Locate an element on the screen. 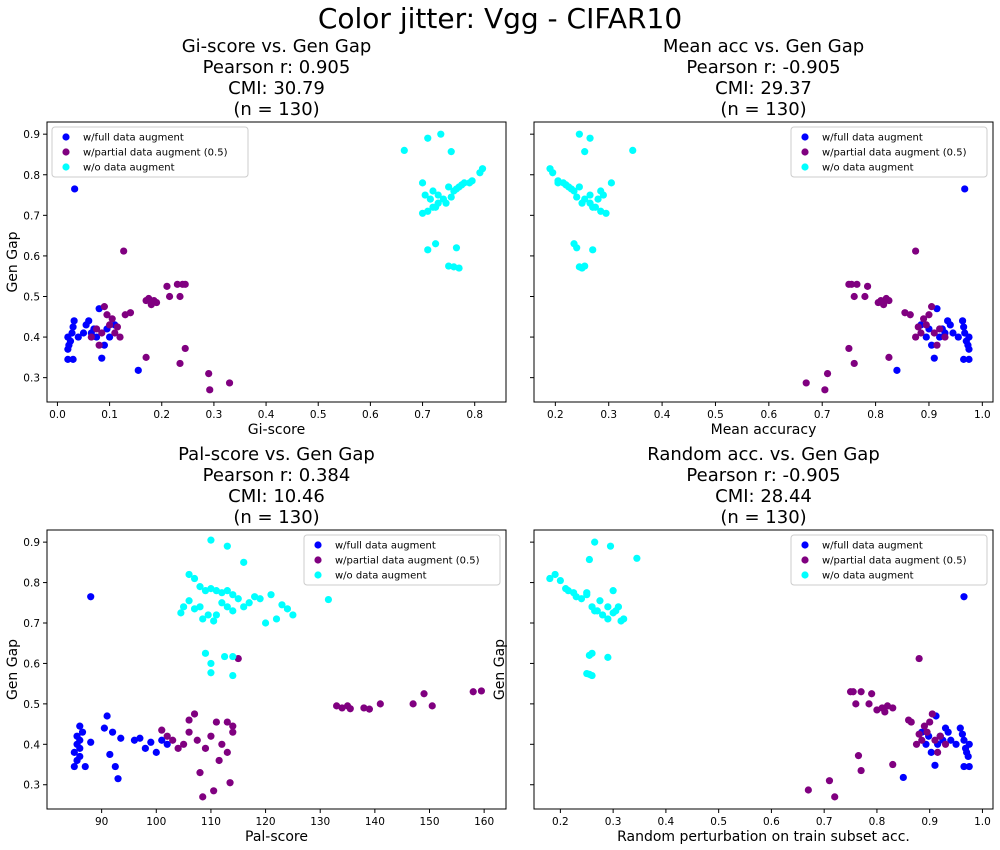 This screenshot has width=1000, height=850. legend-label: w/partial data augment (0.5) is located at coordinates (155, 153).